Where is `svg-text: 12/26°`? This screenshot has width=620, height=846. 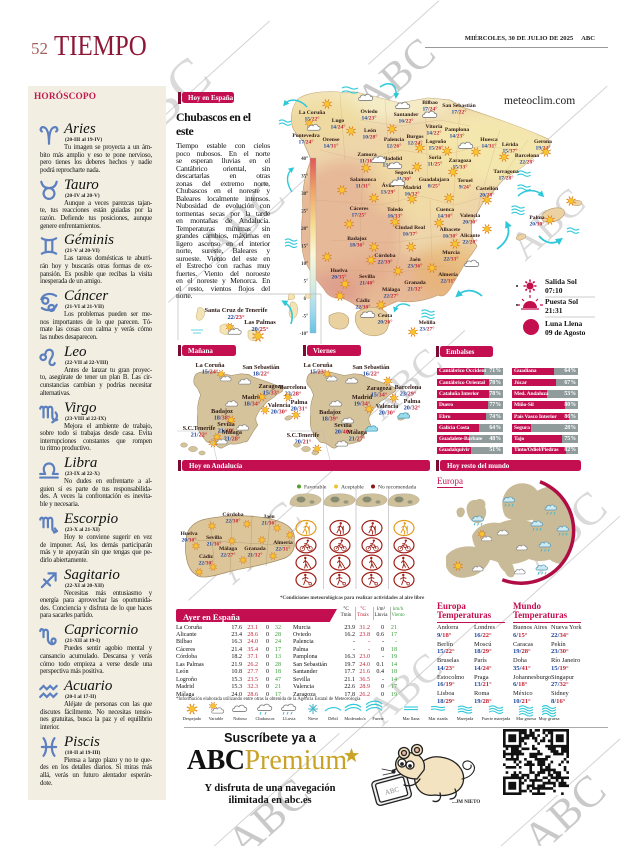 svg-text: 12/26° is located at coordinates (394, 146).